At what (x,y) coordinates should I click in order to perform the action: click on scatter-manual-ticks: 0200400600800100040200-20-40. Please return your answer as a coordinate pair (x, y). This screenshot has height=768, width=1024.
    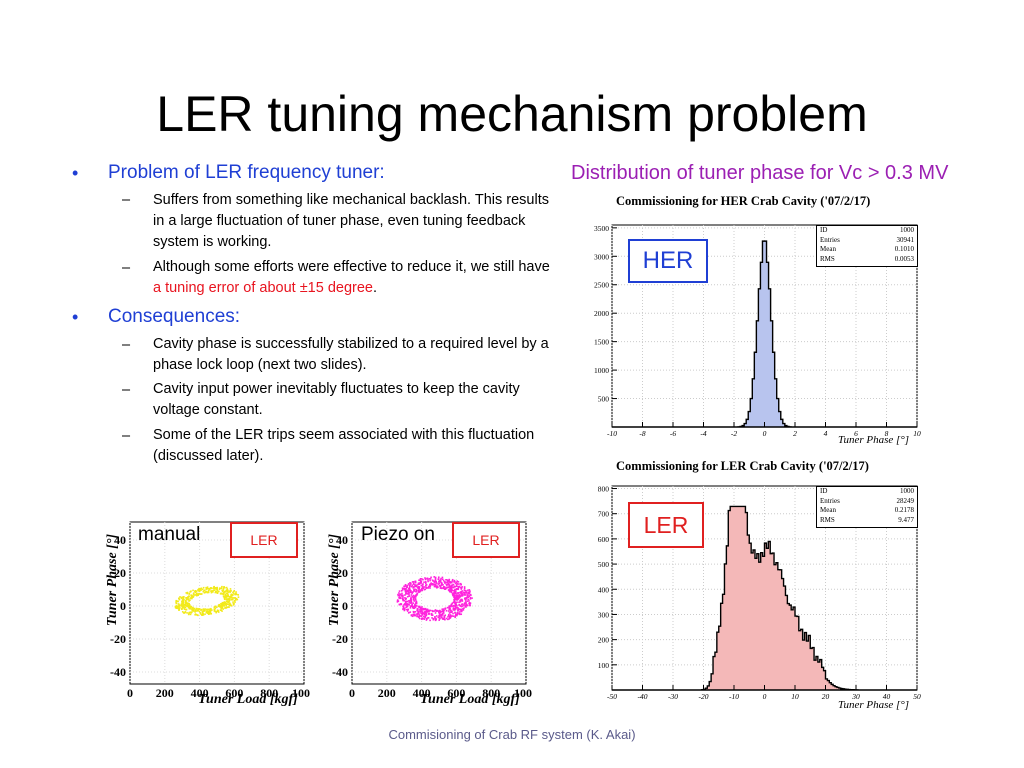
    Looking at the image, I should click on (210, 616).